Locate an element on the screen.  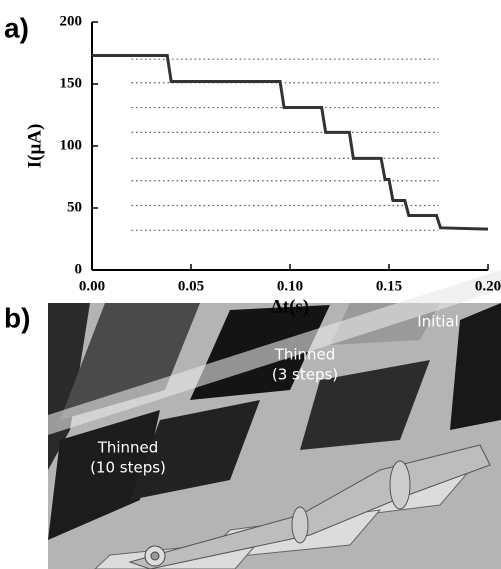
wire-end is located at coordinates (155, 556).